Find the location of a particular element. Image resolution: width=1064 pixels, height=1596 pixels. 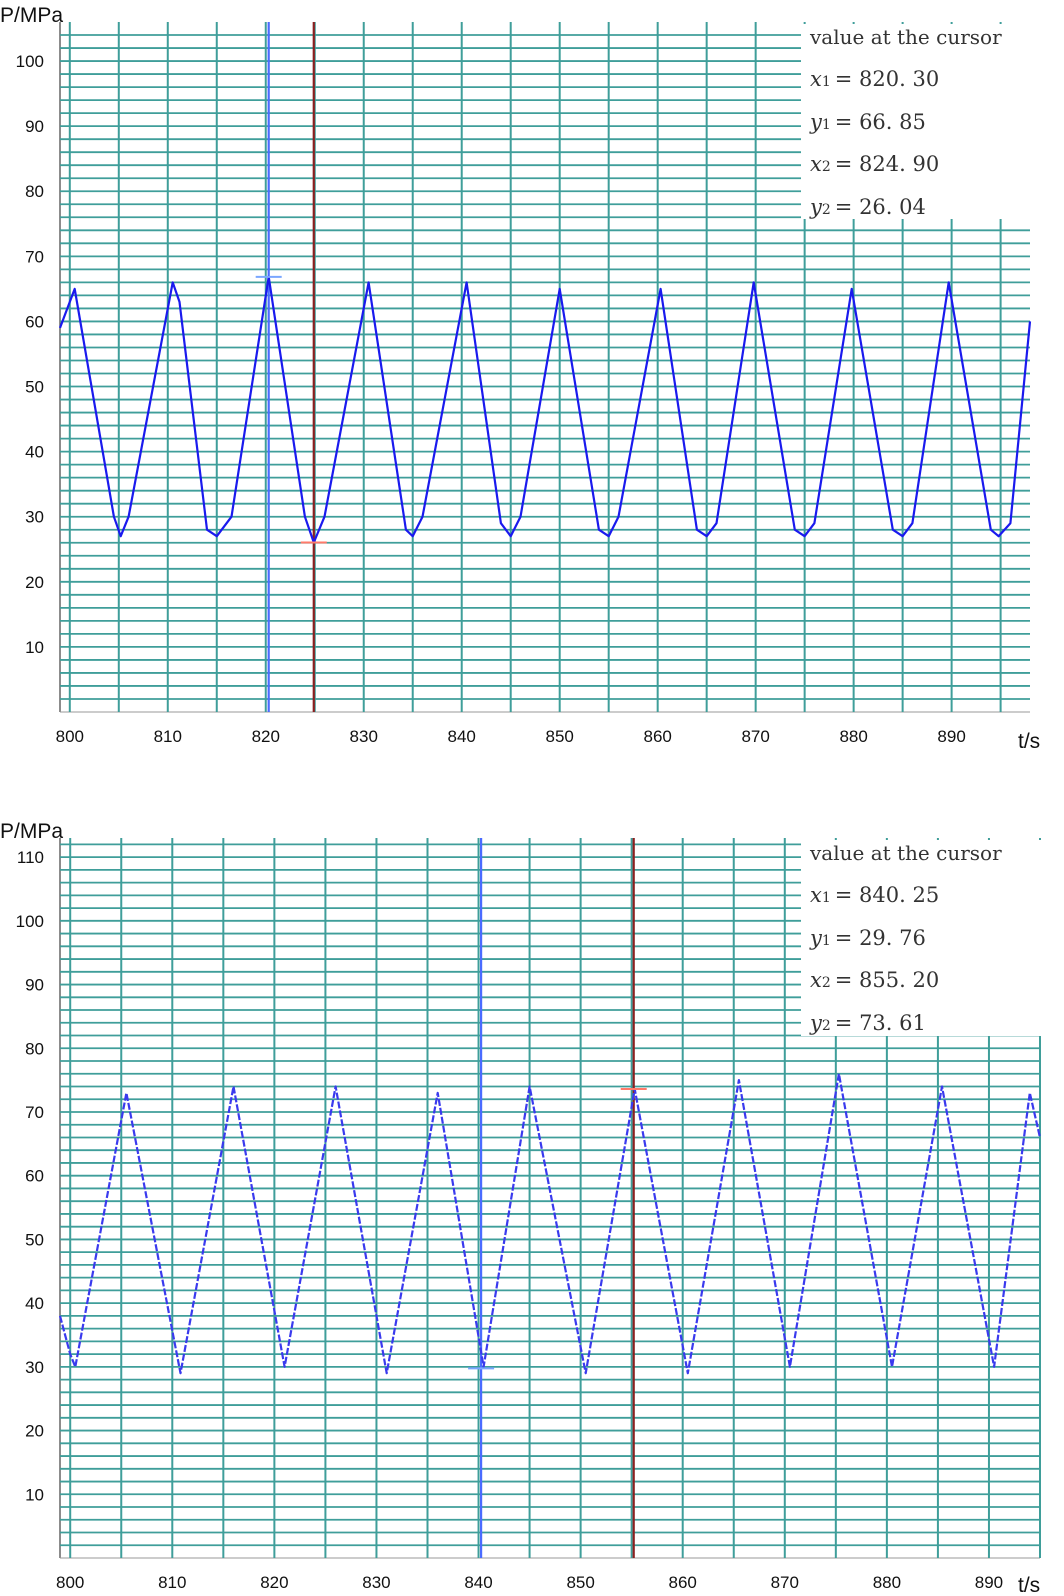

top-chart-y-axis-label: P/MPa is located at coordinates (31, 15).